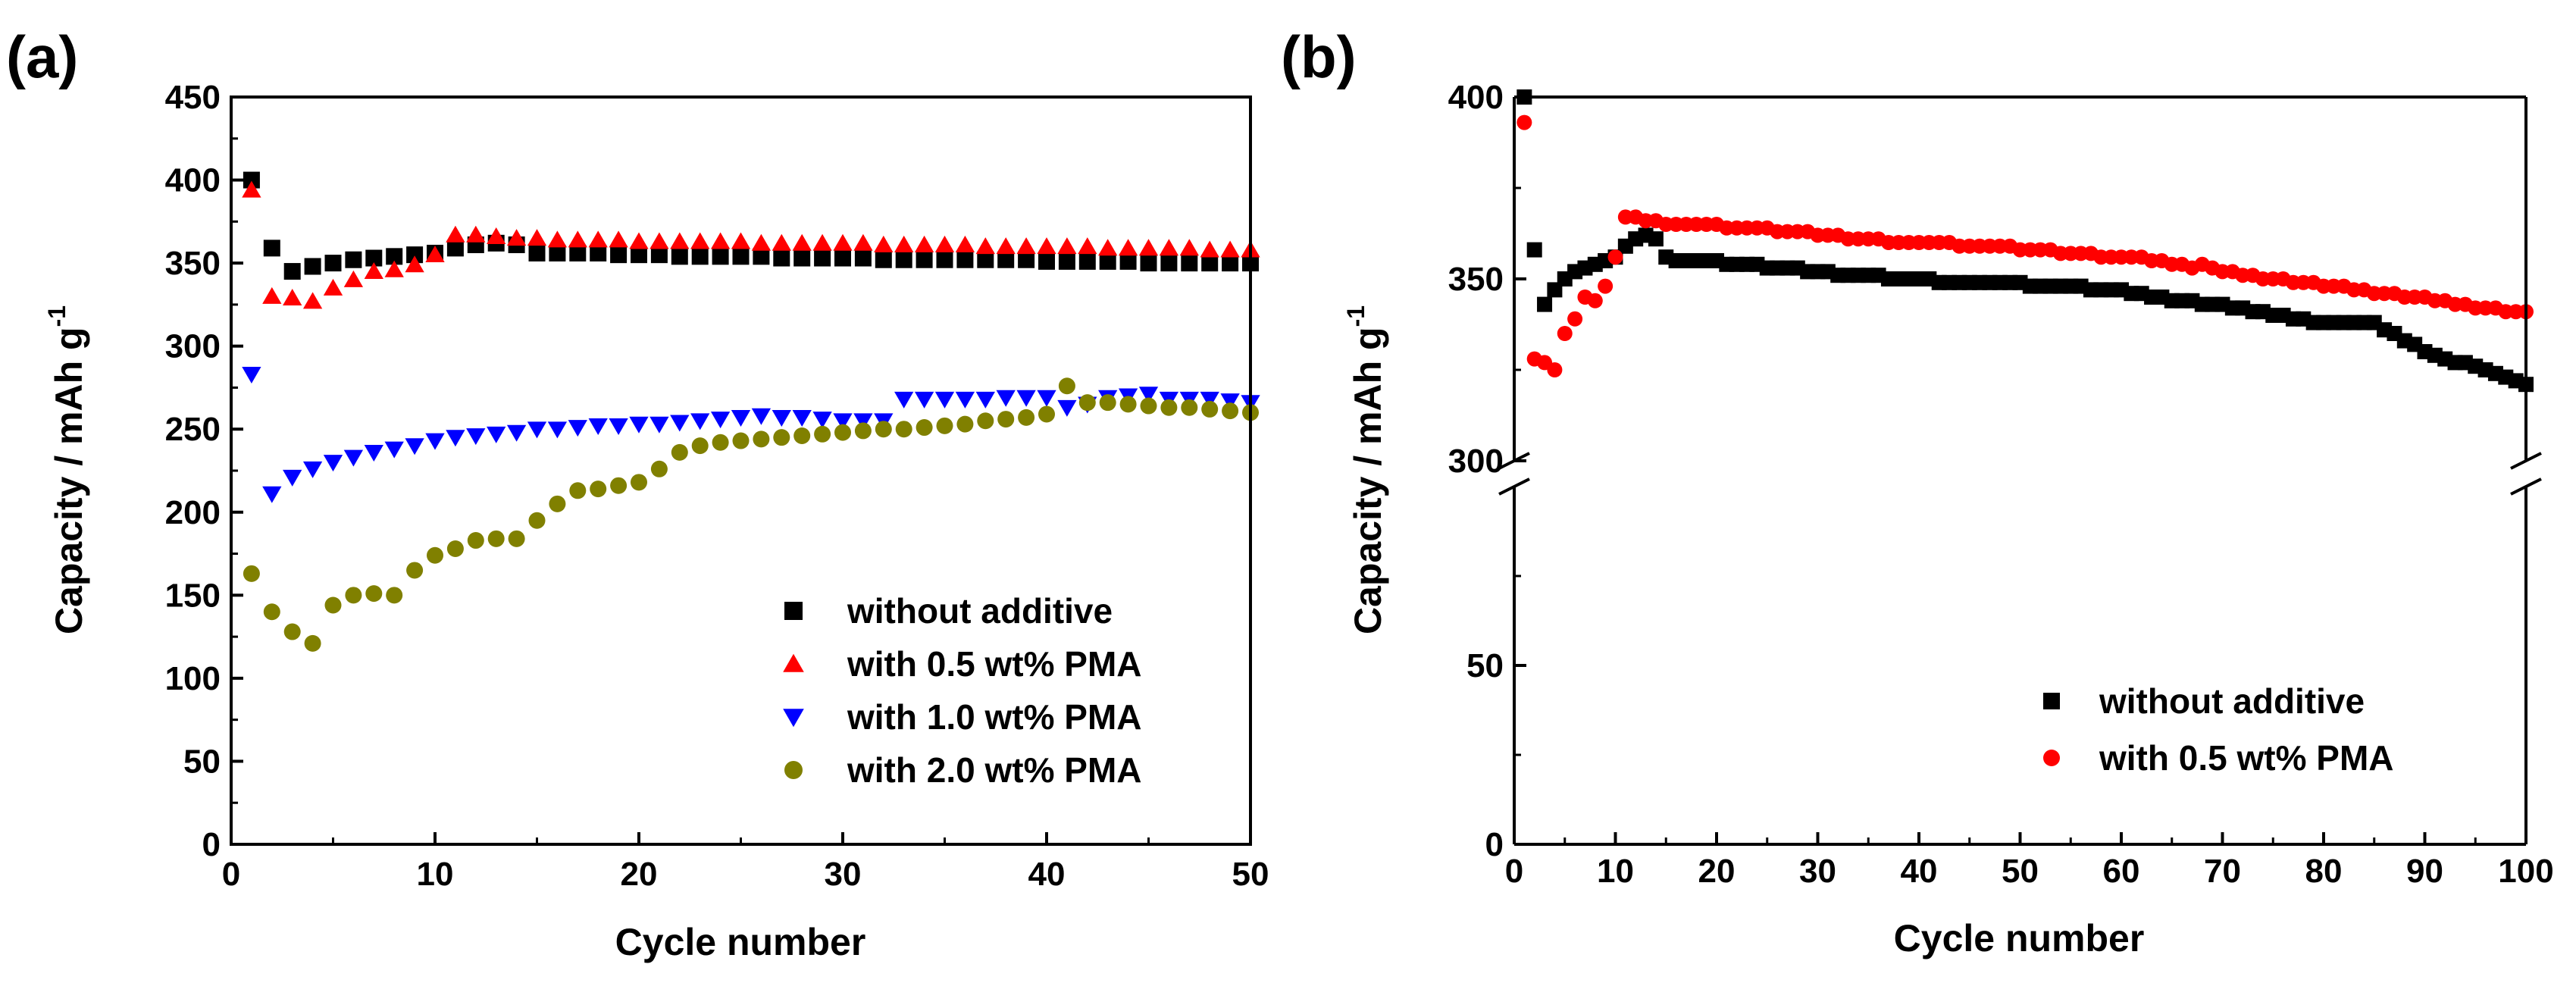  I want to click on x-tick-label: 10, so click(1615, 871).